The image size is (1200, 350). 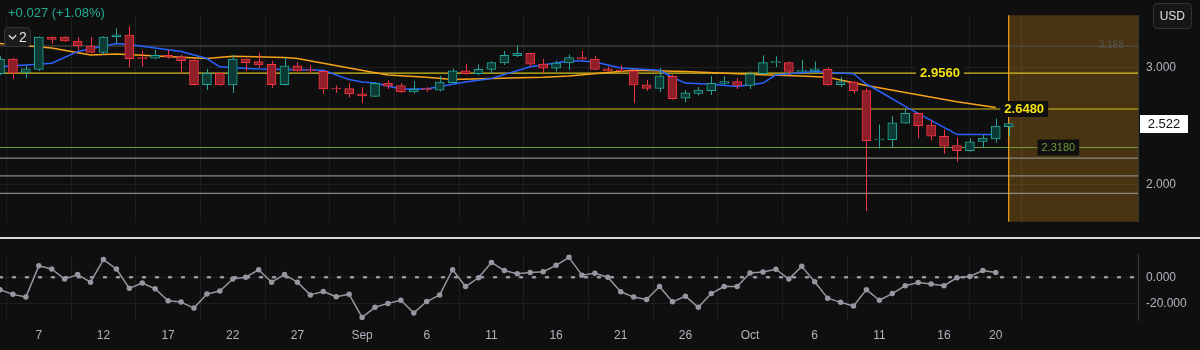 I want to click on annotation: 2, so click(x=23, y=37).